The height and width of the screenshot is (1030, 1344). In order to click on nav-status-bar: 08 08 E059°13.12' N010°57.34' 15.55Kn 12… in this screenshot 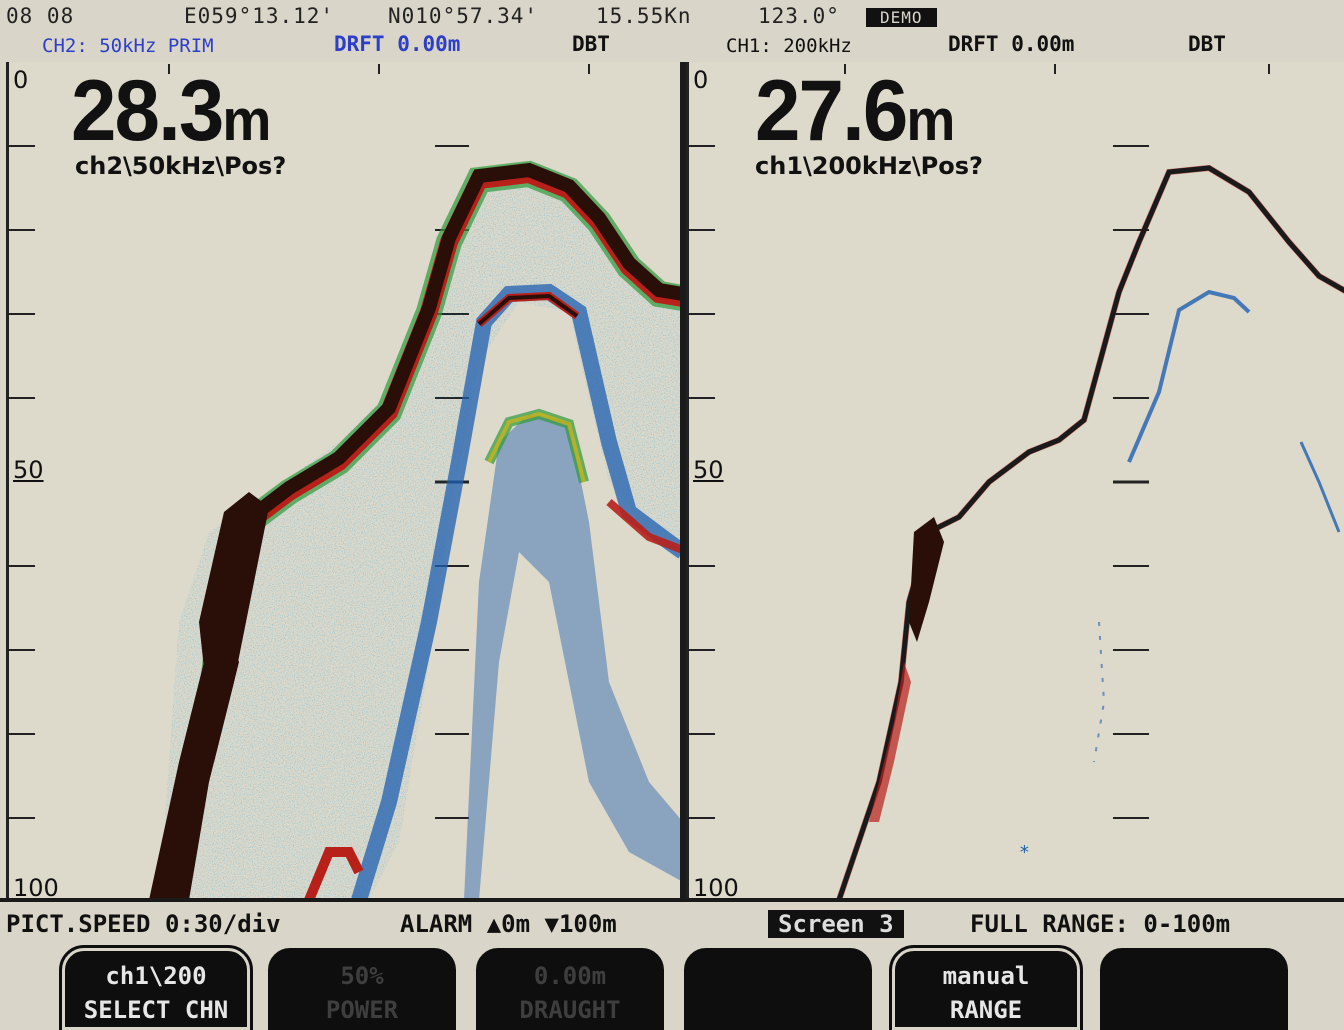, I will do `click(672, 16)`.